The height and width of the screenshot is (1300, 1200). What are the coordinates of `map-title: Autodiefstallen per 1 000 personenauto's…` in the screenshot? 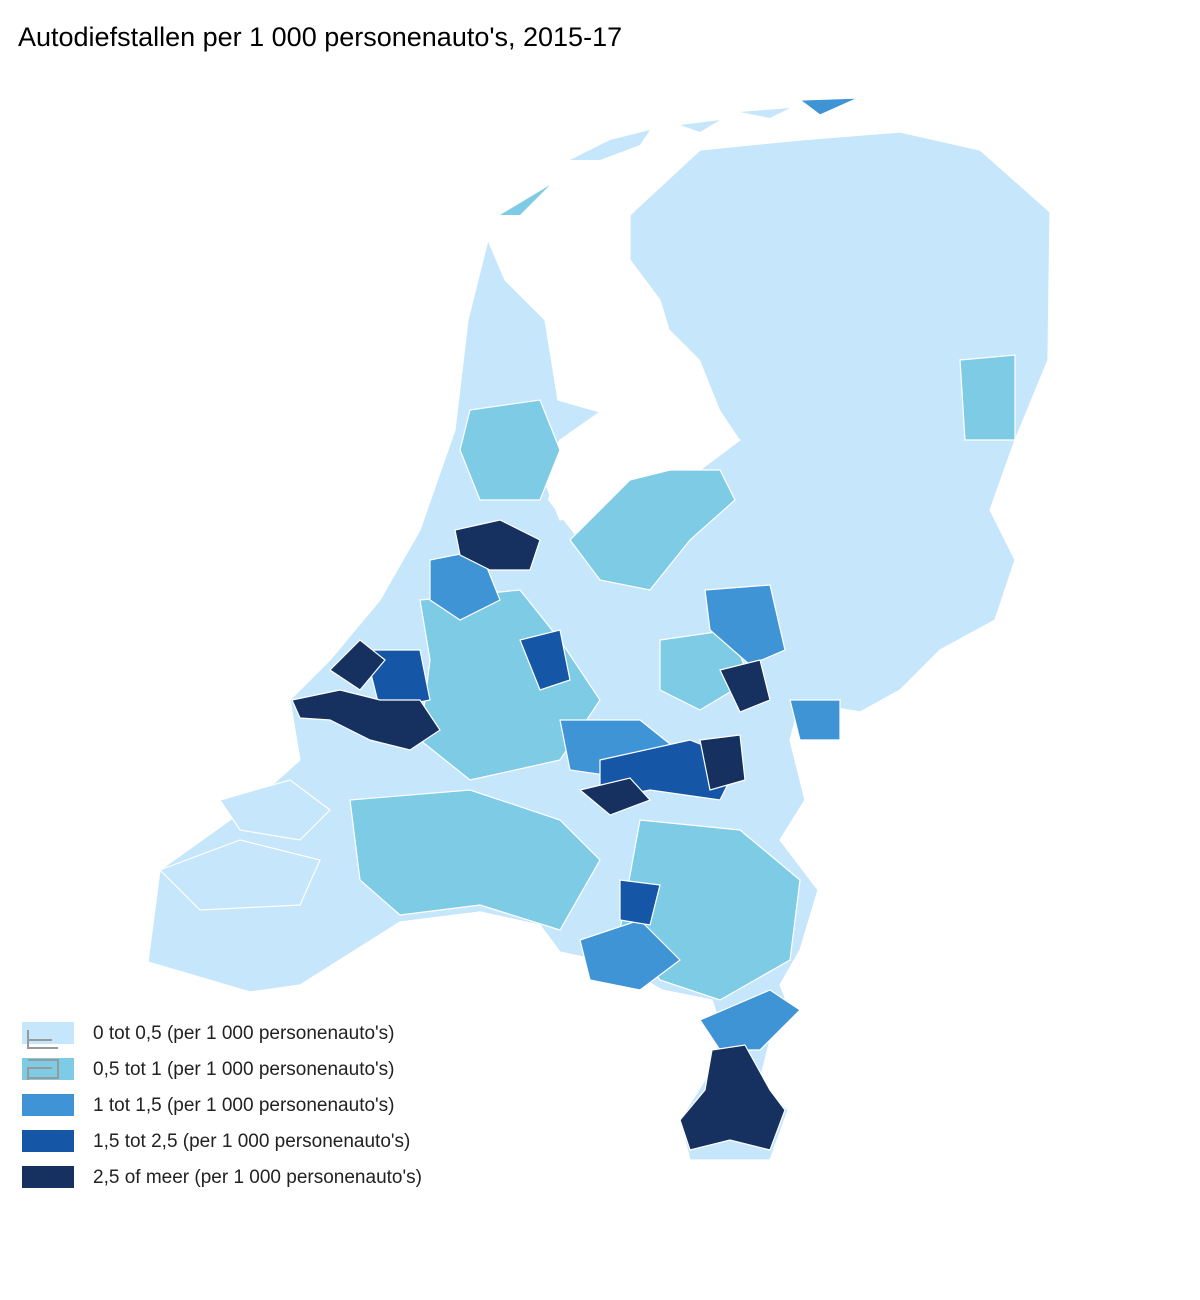 It's located at (320, 37).